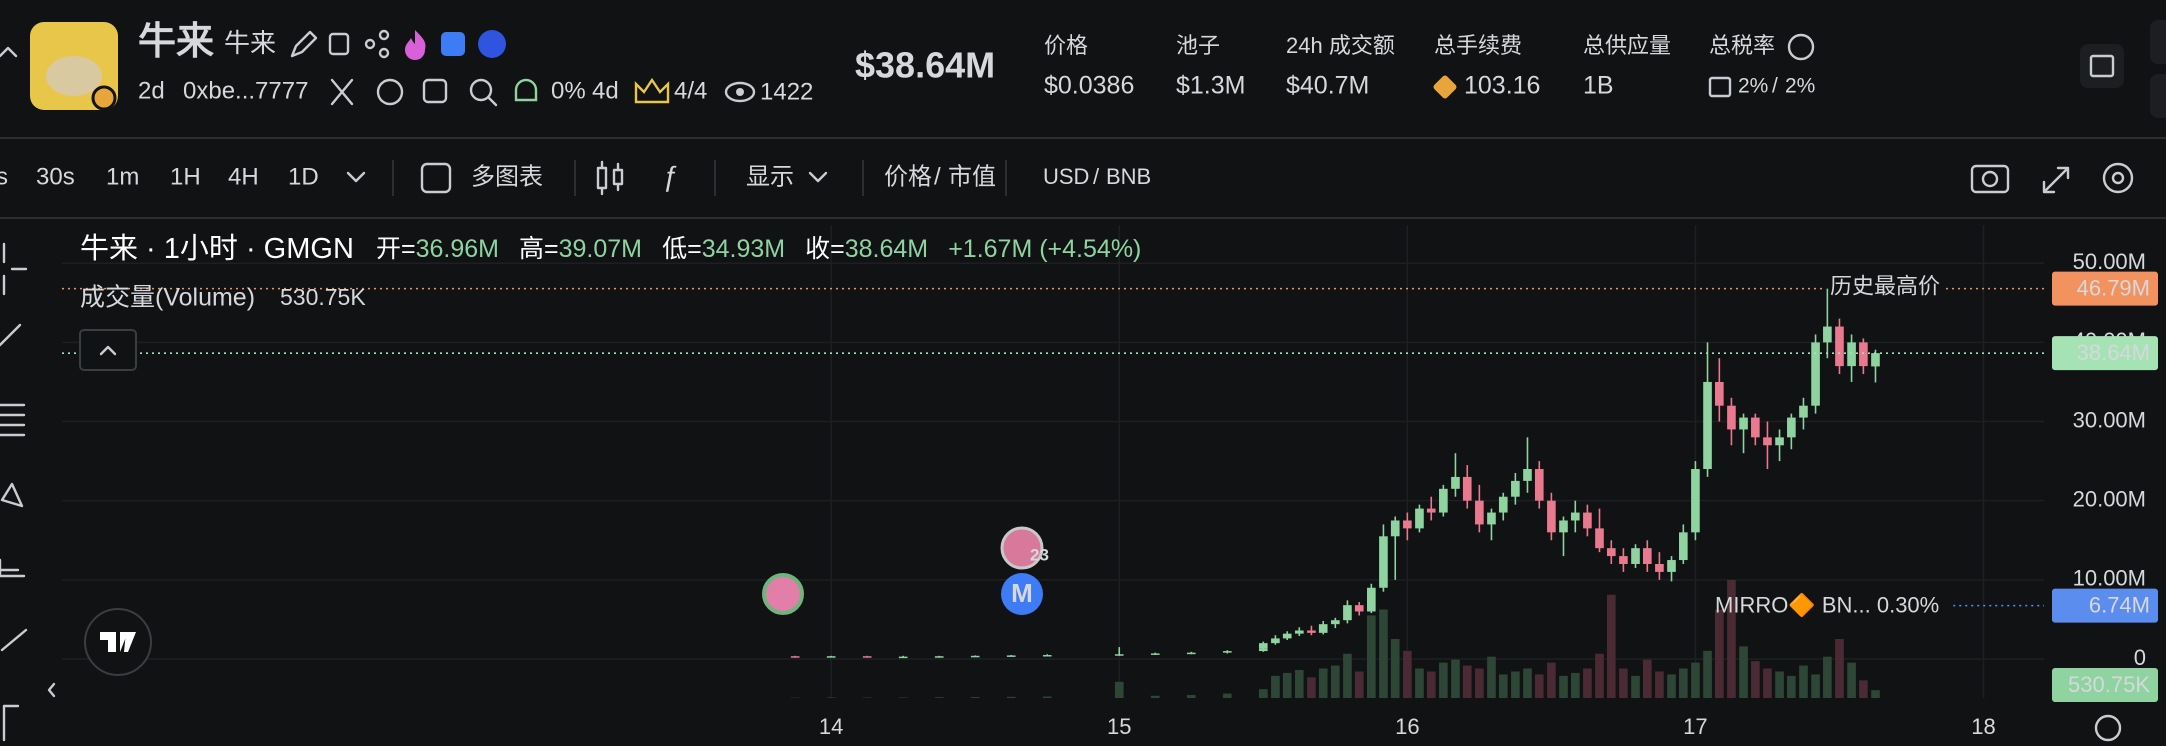  I want to click on contract-address: 0xbe...7777, so click(245, 90).